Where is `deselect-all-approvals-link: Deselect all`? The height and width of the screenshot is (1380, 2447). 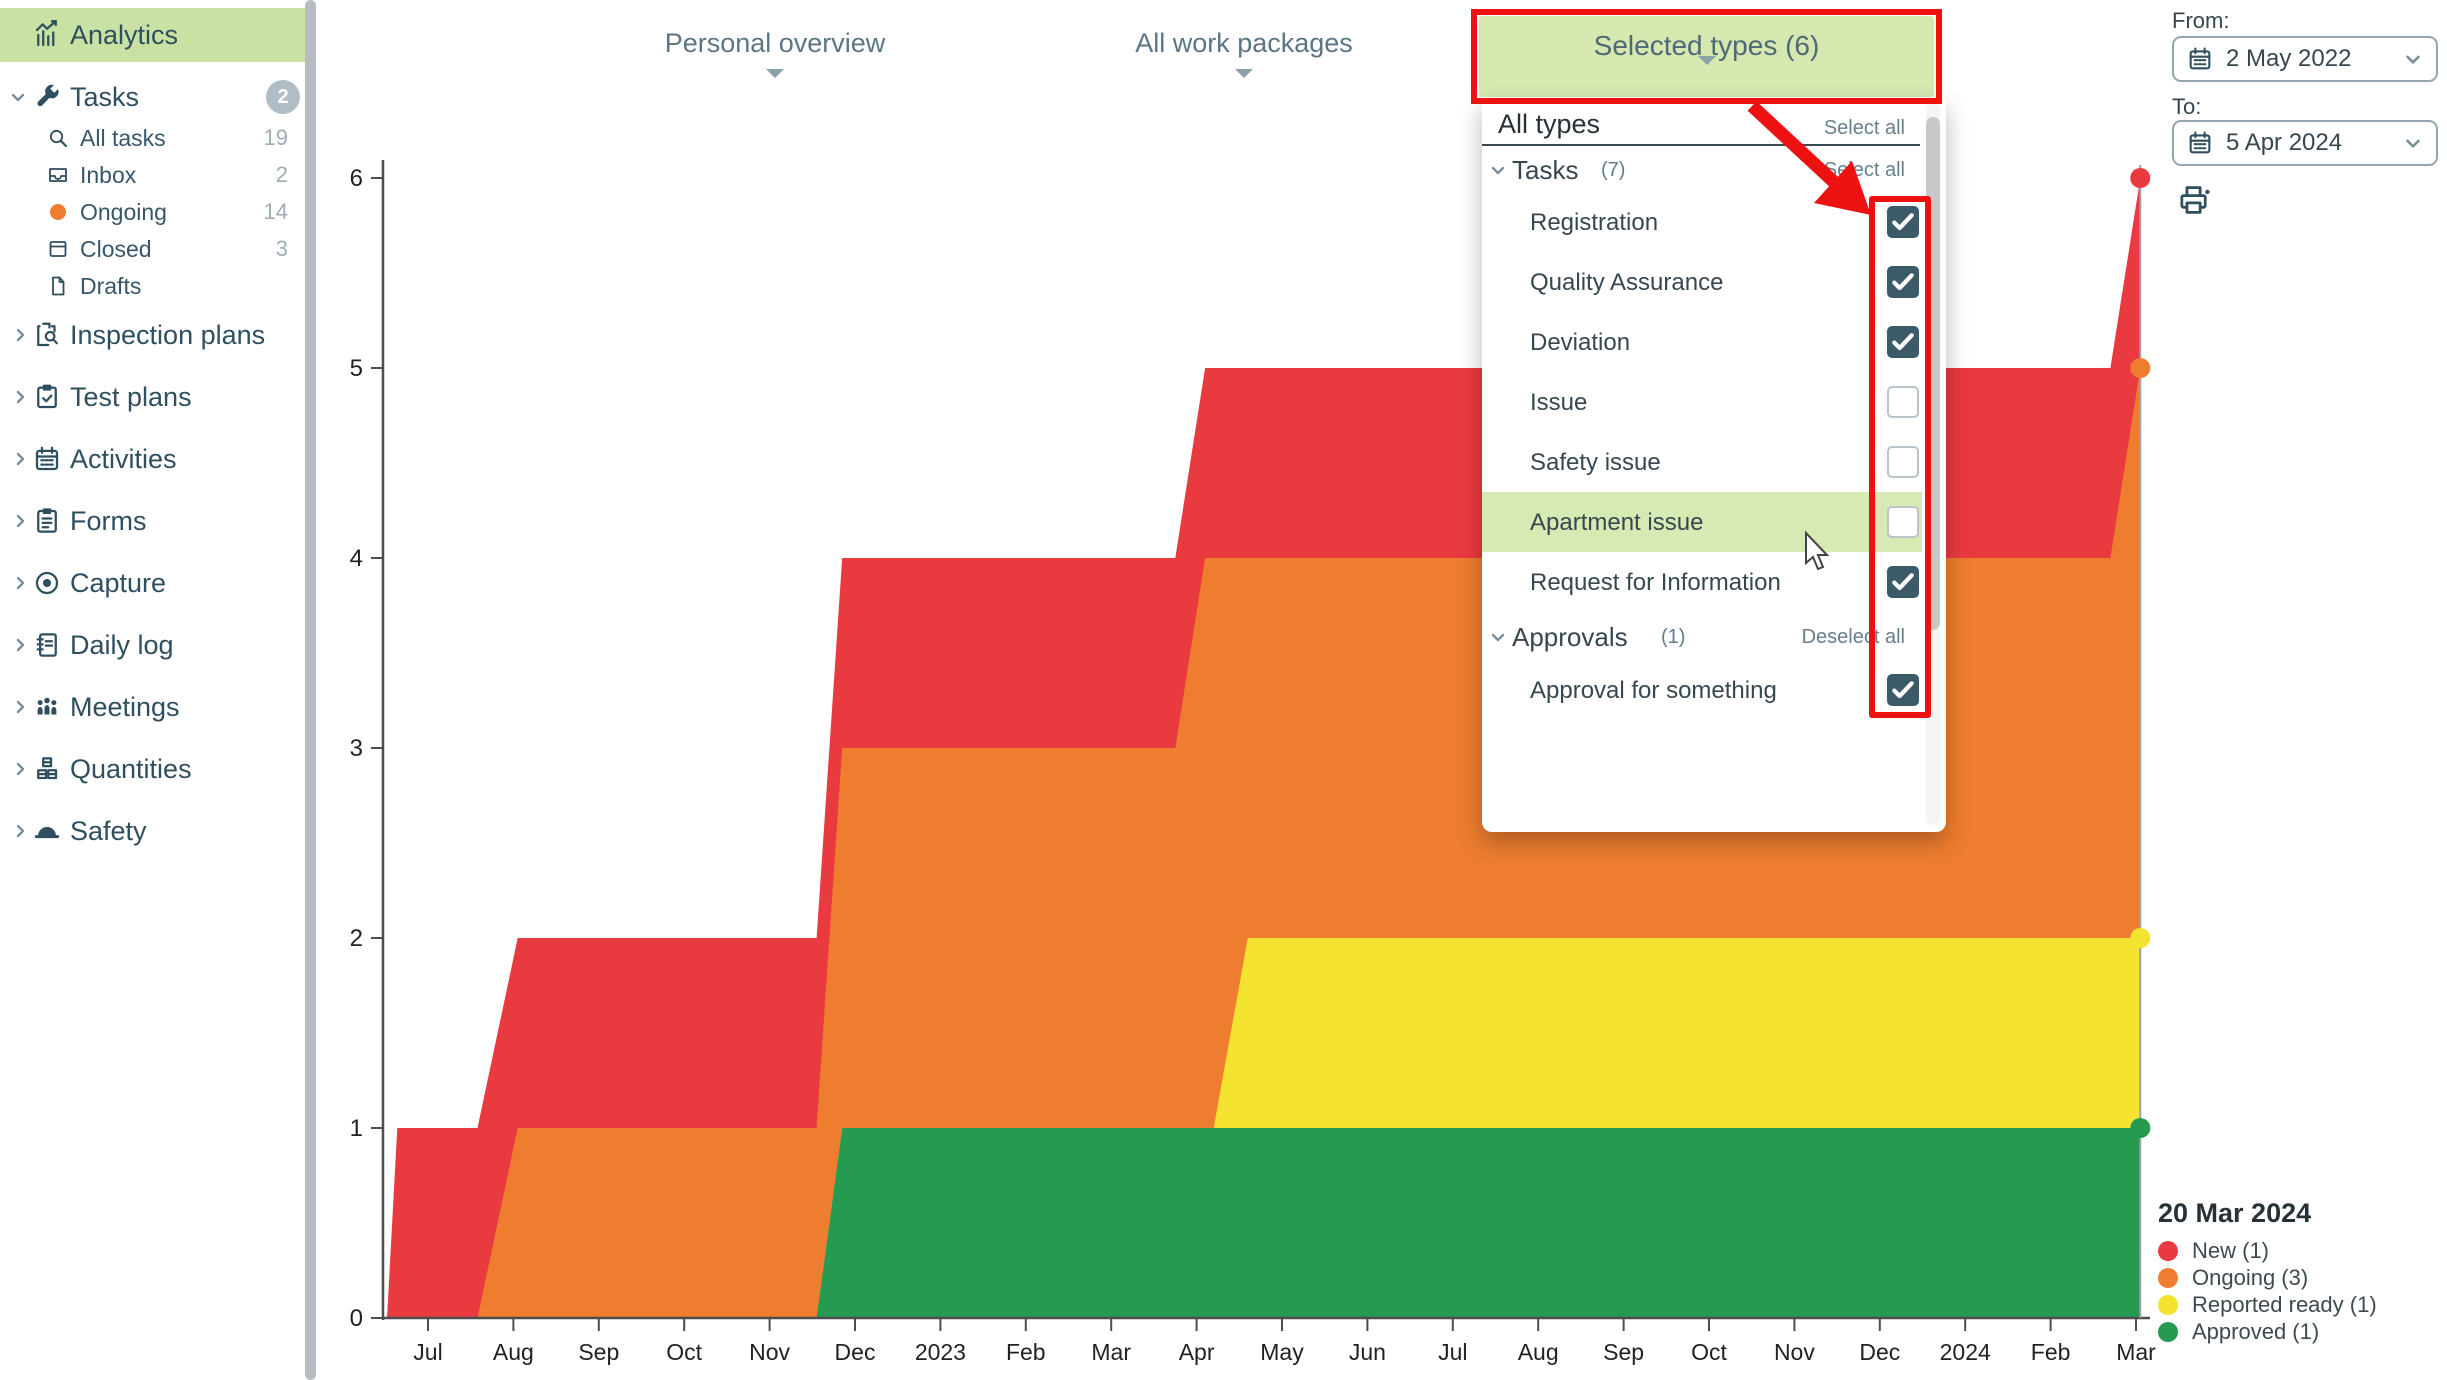 deselect-all-approvals-link: Deselect all is located at coordinates (1853, 637).